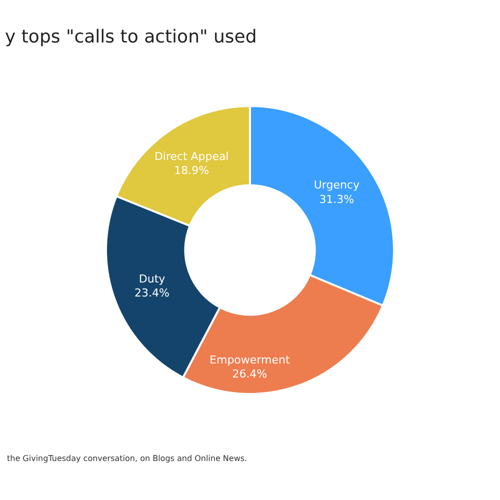 The width and height of the screenshot is (500, 500). Describe the element at coordinates (127, 458) in the screenshot. I see `text: the GivingTuesday conversation, on Blogs and Online News.` at that location.